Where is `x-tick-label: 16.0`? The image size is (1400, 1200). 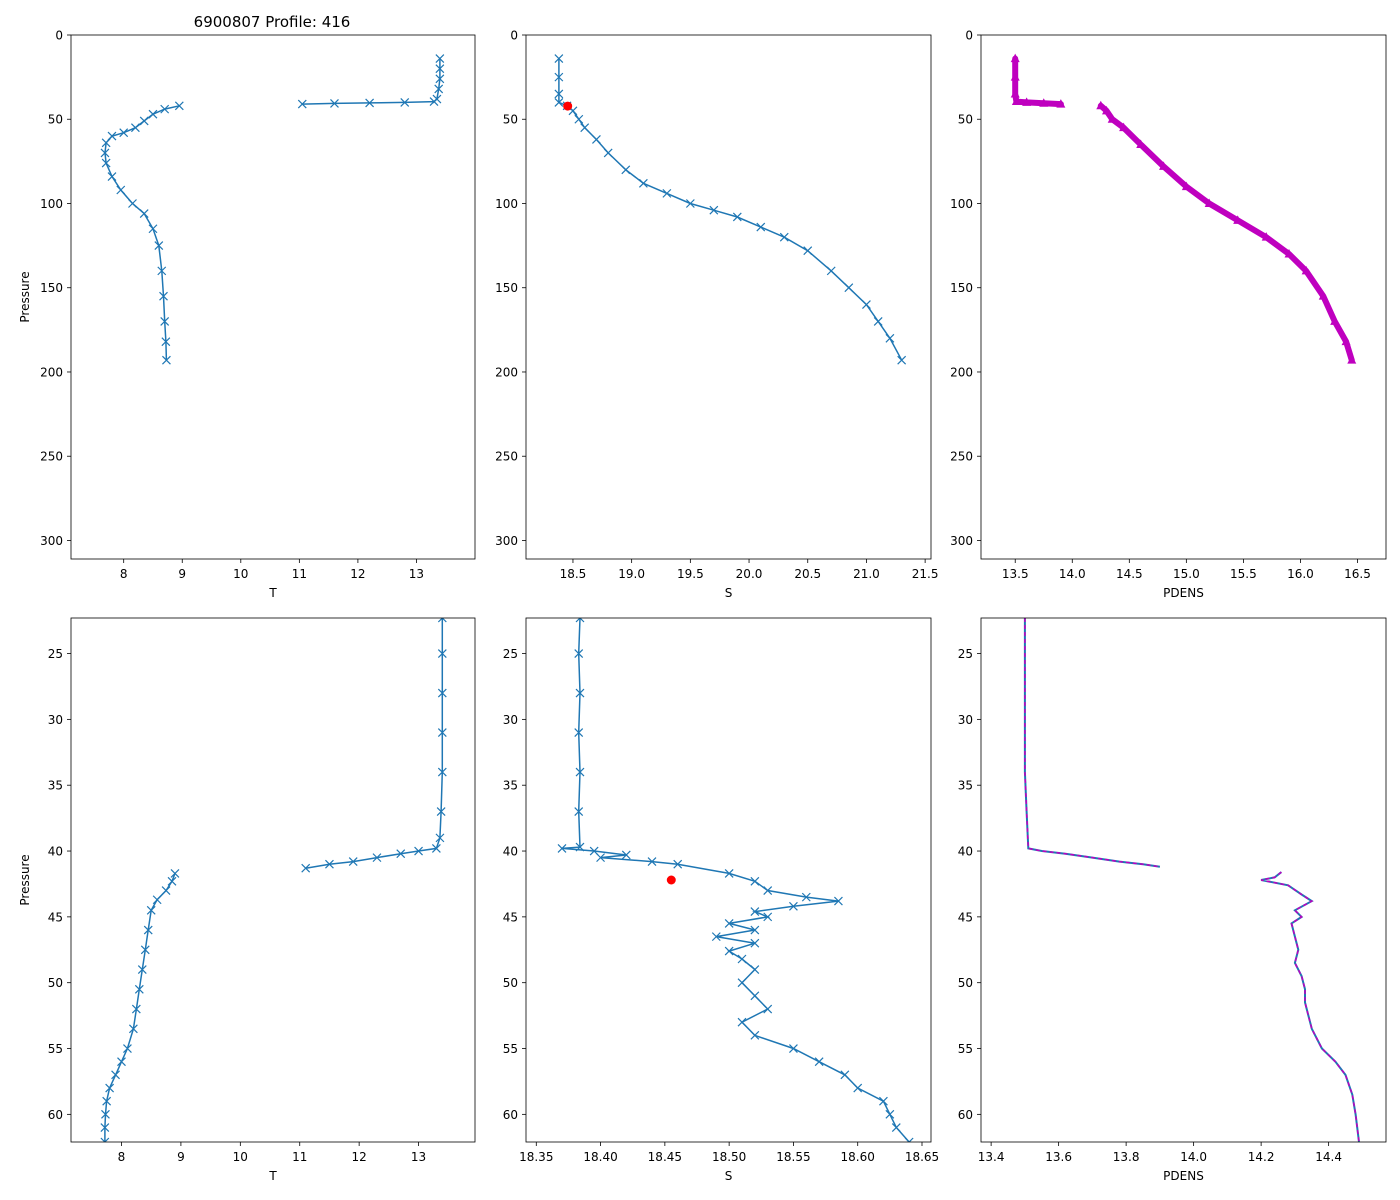
x-tick-label: 16.0 is located at coordinates (1300, 574).